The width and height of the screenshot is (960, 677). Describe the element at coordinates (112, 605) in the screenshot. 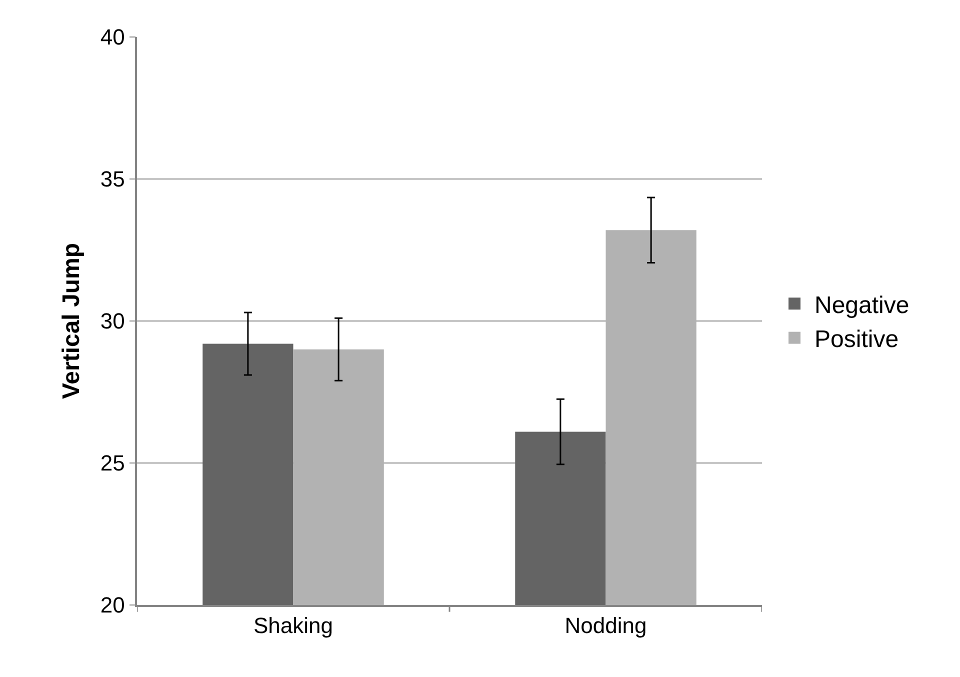

I see `y-tick-label: 20` at that location.